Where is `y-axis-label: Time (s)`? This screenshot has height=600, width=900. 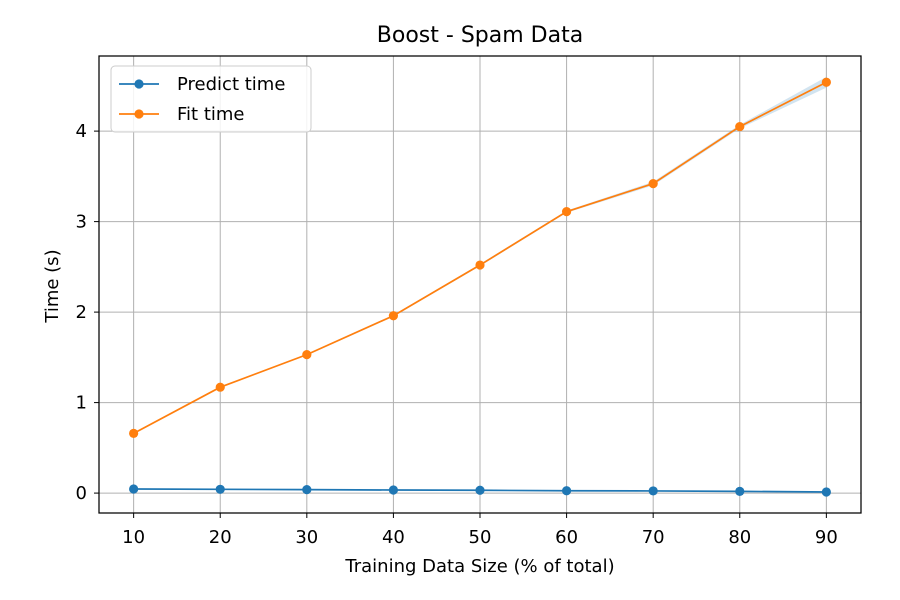
y-axis-label: Time (s) is located at coordinates (52, 286).